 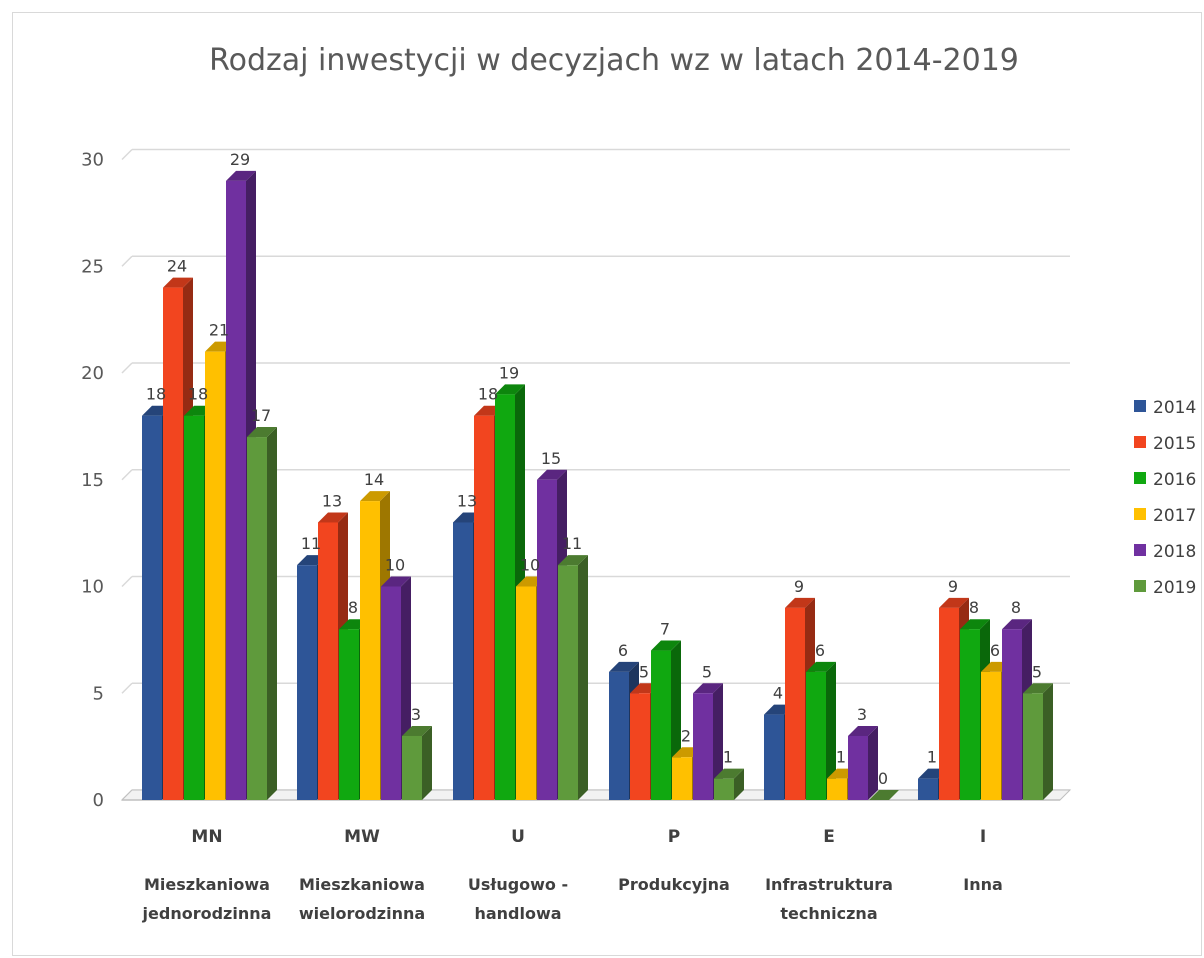 I want to click on legend-item-2018: 2018, so click(x=1165, y=552).